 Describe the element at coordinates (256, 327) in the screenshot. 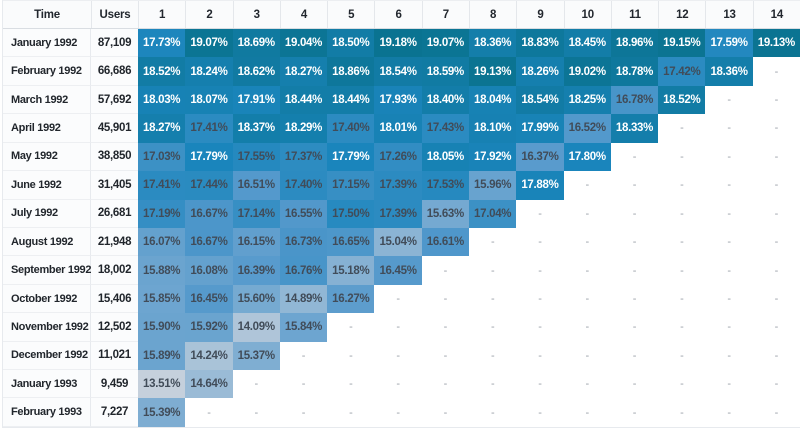

I see `retention-cell: 14.09%` at that location.